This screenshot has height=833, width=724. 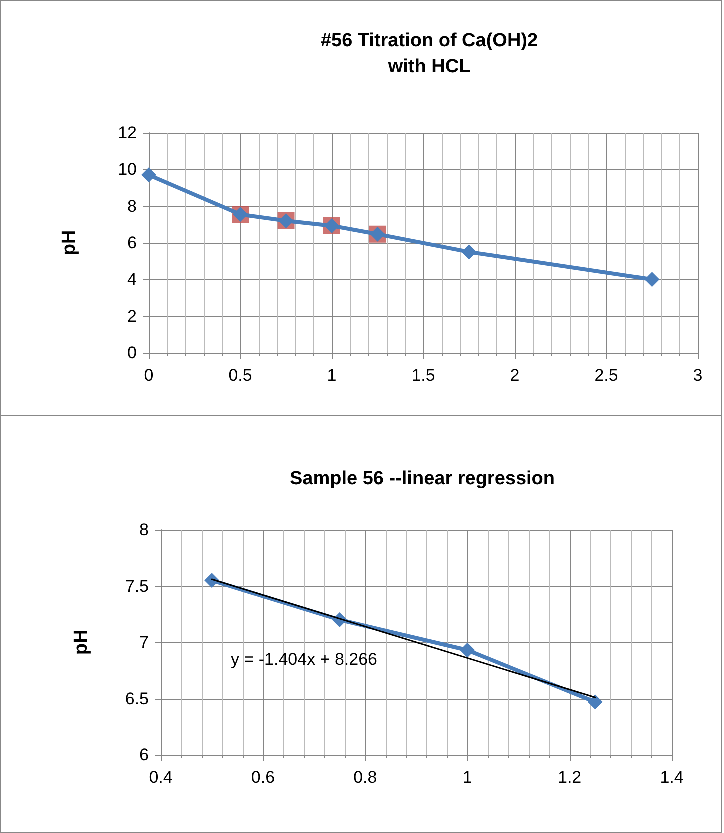 What do you see at coordinates (570, 777) in the screenshot?
I see `x-tick-label: 1.2` at bounding box center [570, 777].